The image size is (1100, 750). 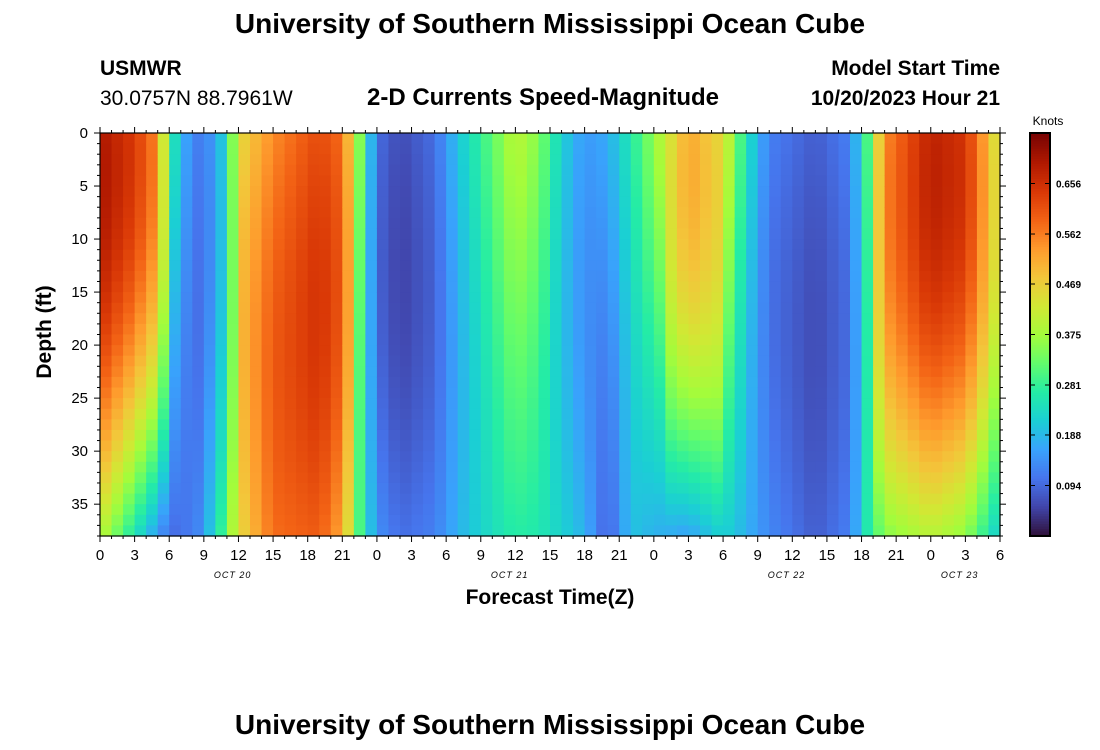 I want to click on x-tick-label: 21, so click(x=896, y=555).